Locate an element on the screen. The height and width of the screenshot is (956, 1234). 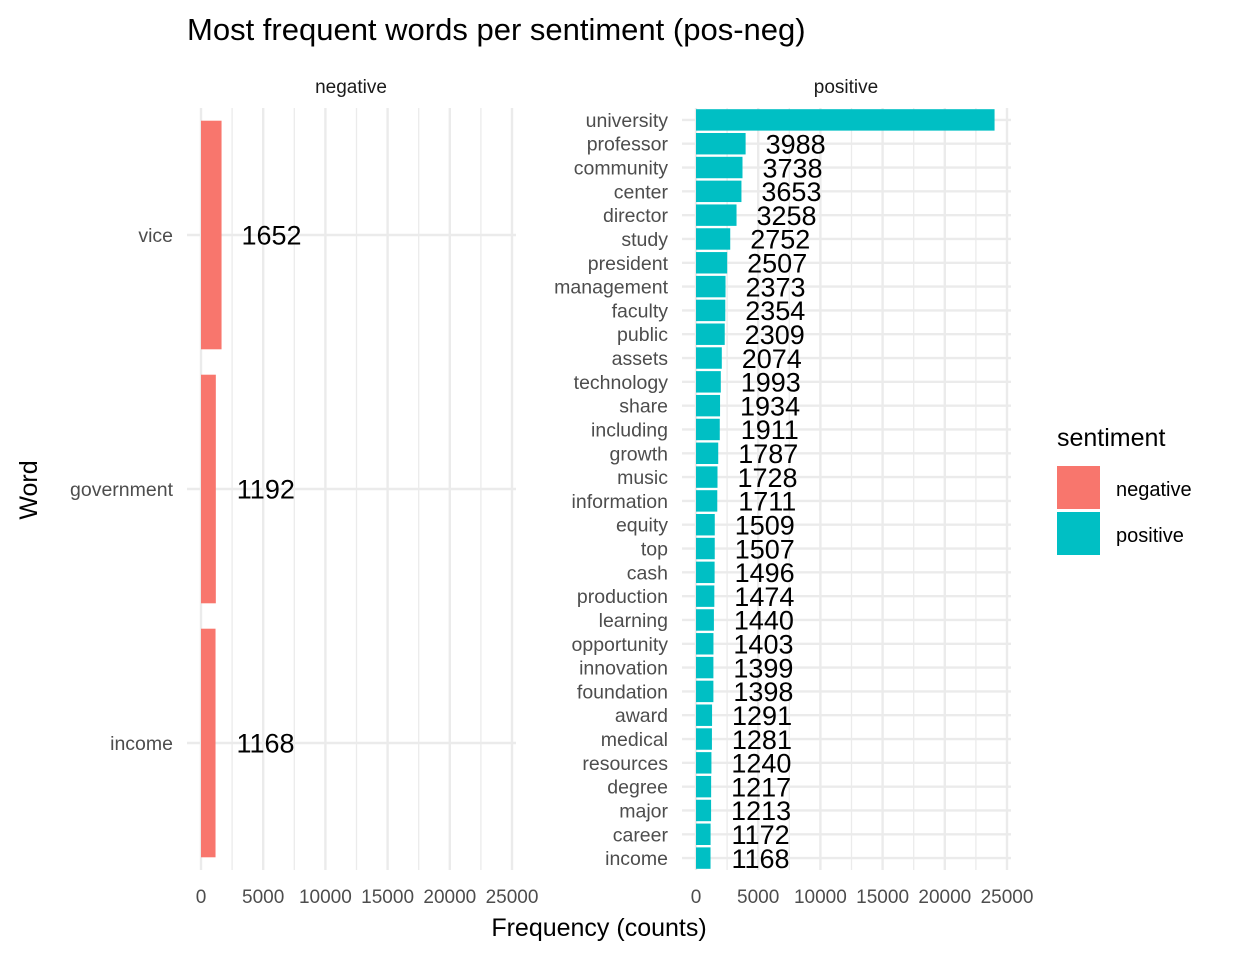
category-label: management is located at coordinates (611, 288).